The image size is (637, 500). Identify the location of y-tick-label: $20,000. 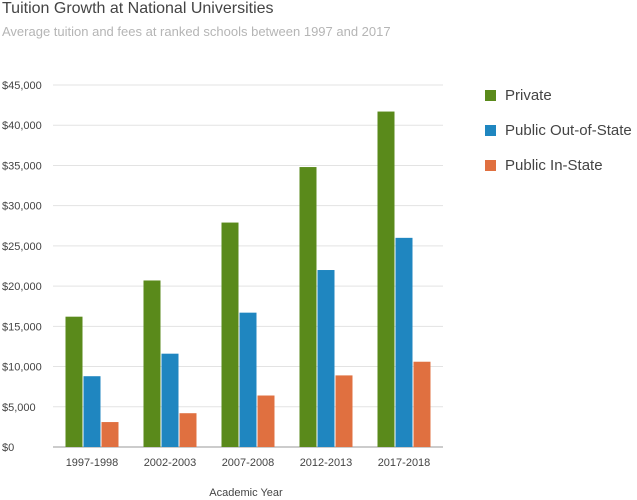
(22, 287).